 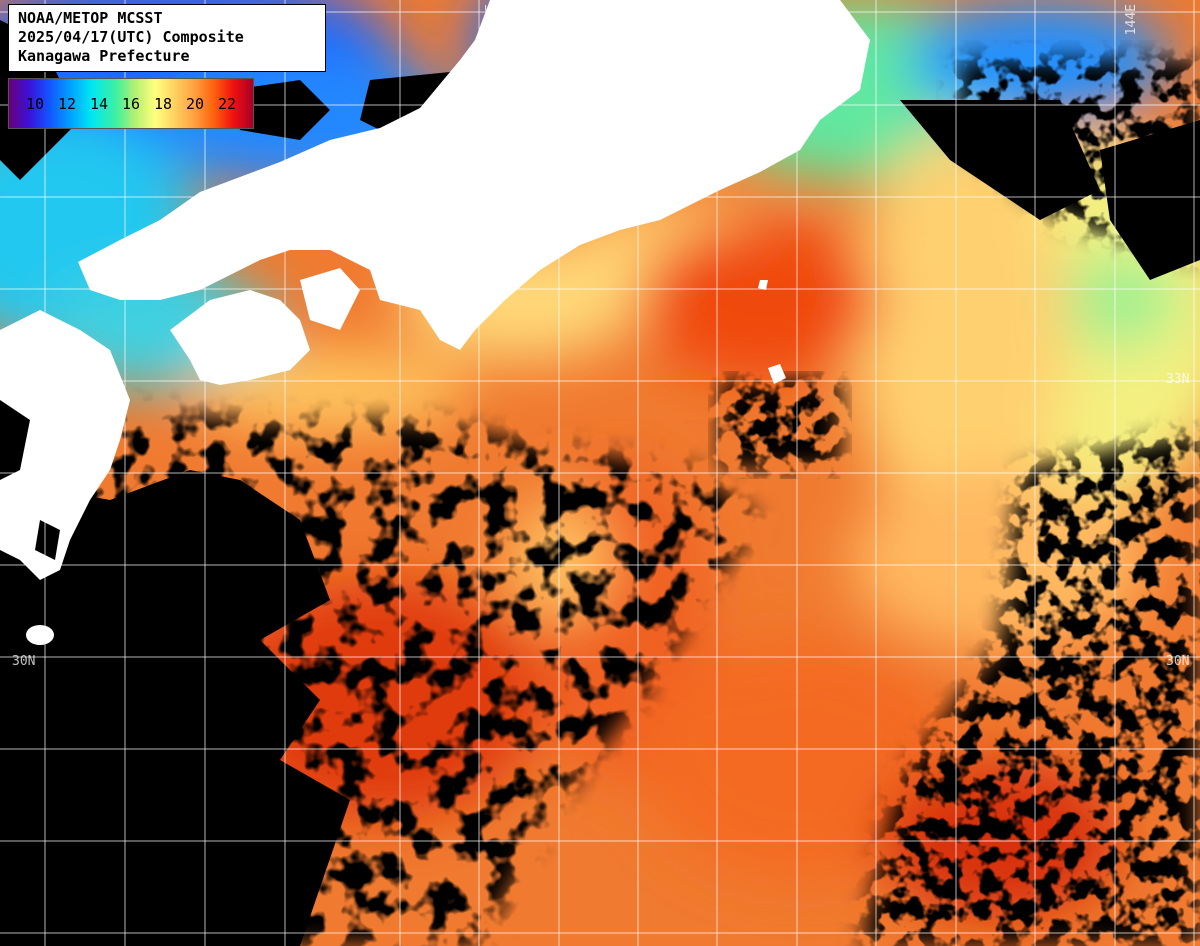 I want to click on title-line-3: Kanagawa Prefecture, so click(x=104, y=56).